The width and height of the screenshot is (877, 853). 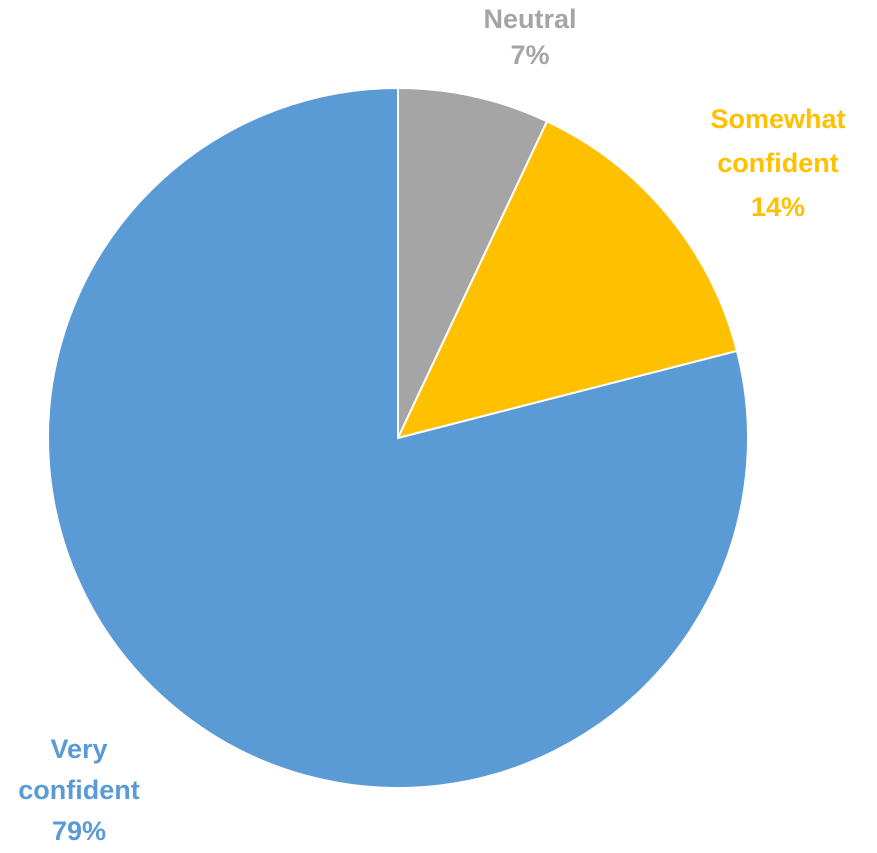 What do you see at coordinates (529, 55) in the screenshot?
I see `slice-percent-label: 7%` at bounding box center [529, 55].